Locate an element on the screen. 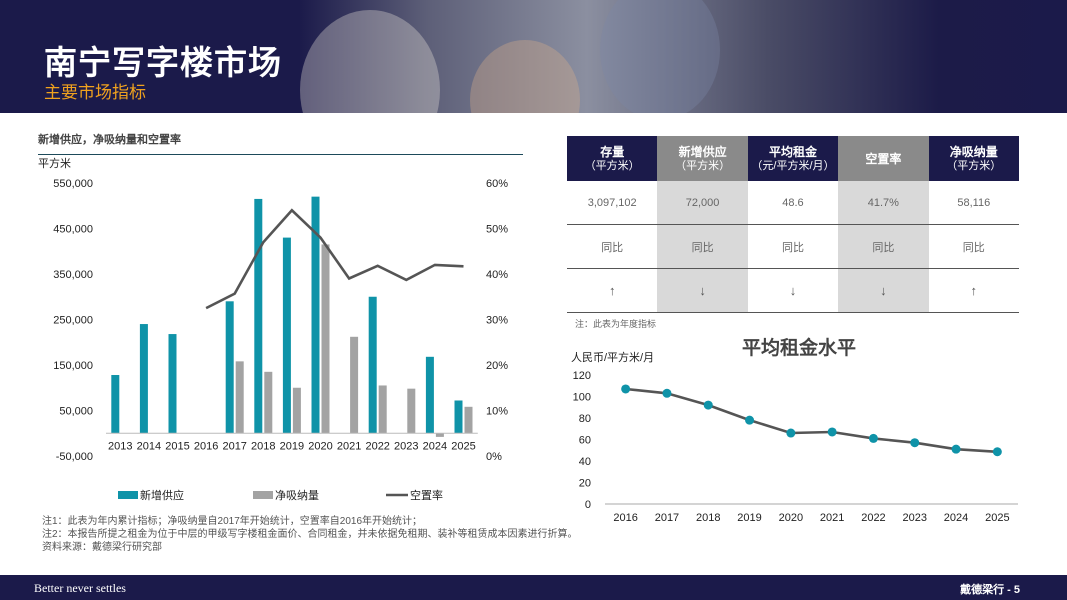 This screenshot has width=1067, height=600. y-tick-label: 350,000 is located at coordinates (73, 275).